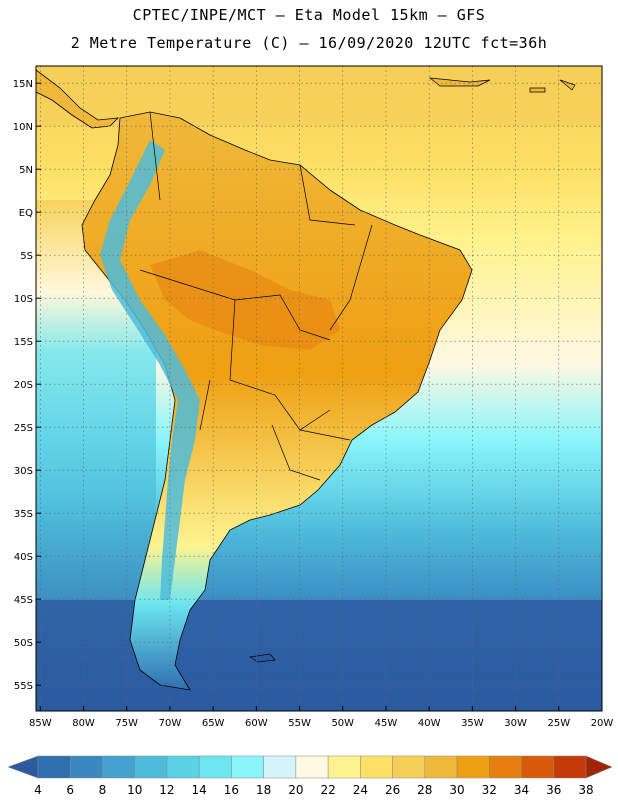 The image size is (618, 800). What do you see at coordinates (126, 723) in the screenshot?
I see `lon-tick-label: 75W` at bounding box center [126, 723].